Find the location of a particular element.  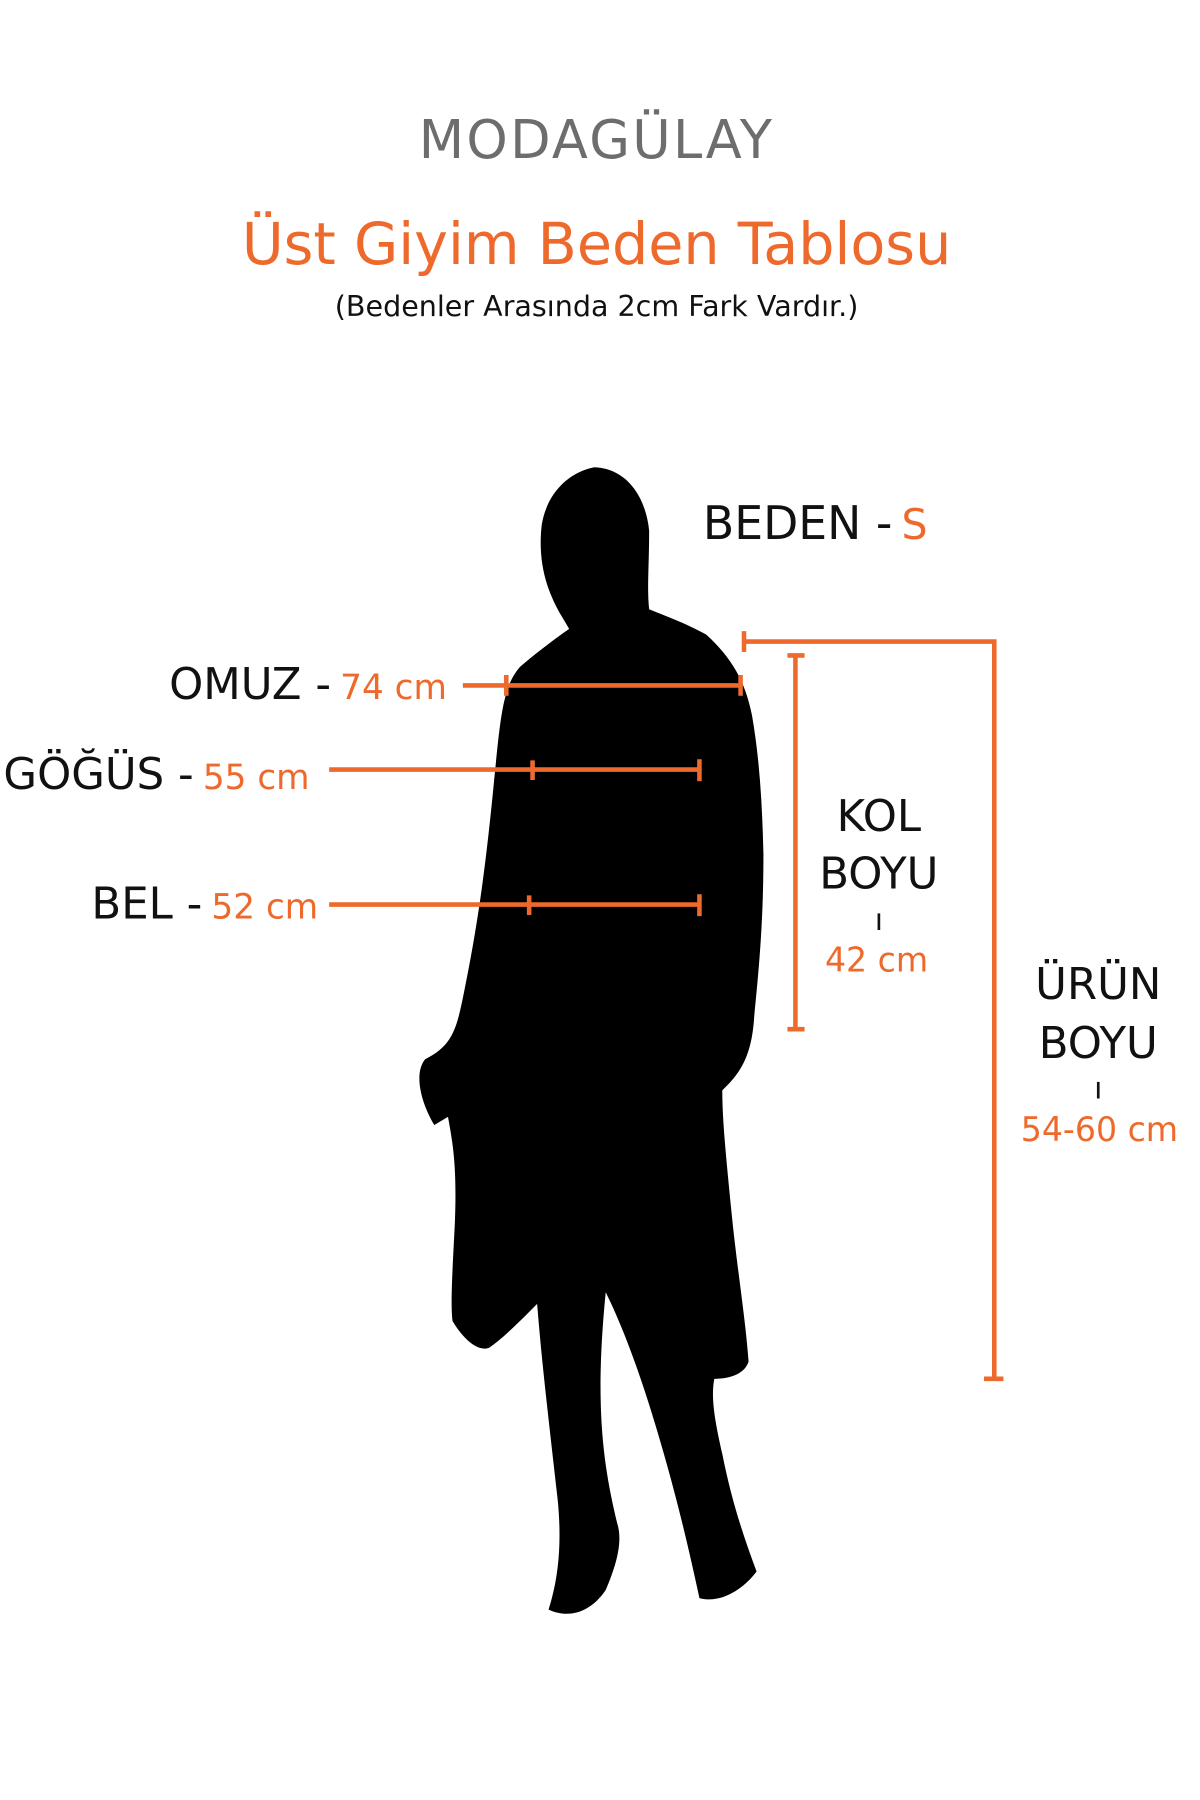

shoulder-value: 74 cm is located at coordinates (393, 688).